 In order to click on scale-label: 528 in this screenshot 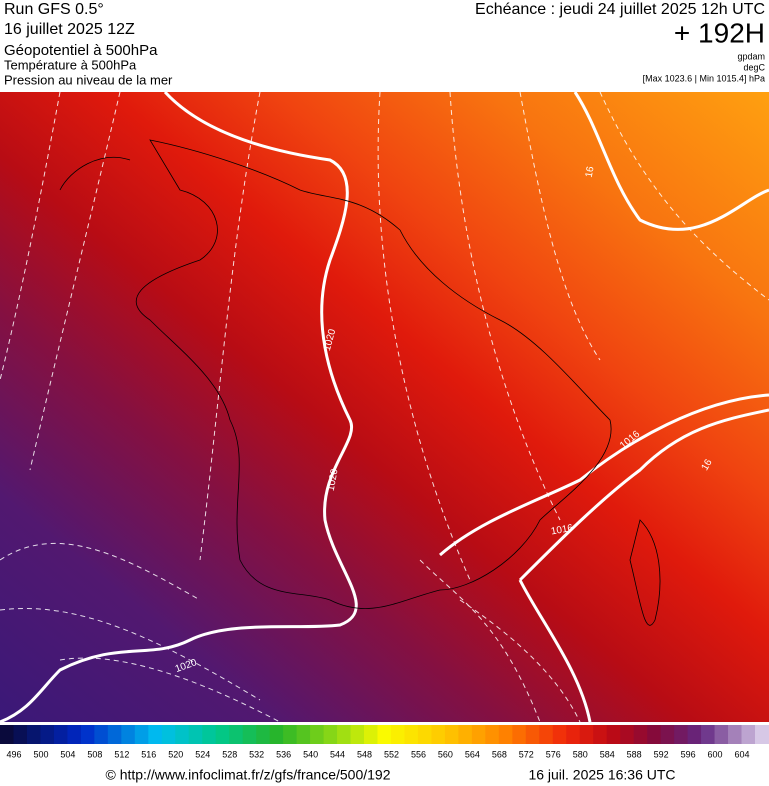, I will do `click(229, 754)`.